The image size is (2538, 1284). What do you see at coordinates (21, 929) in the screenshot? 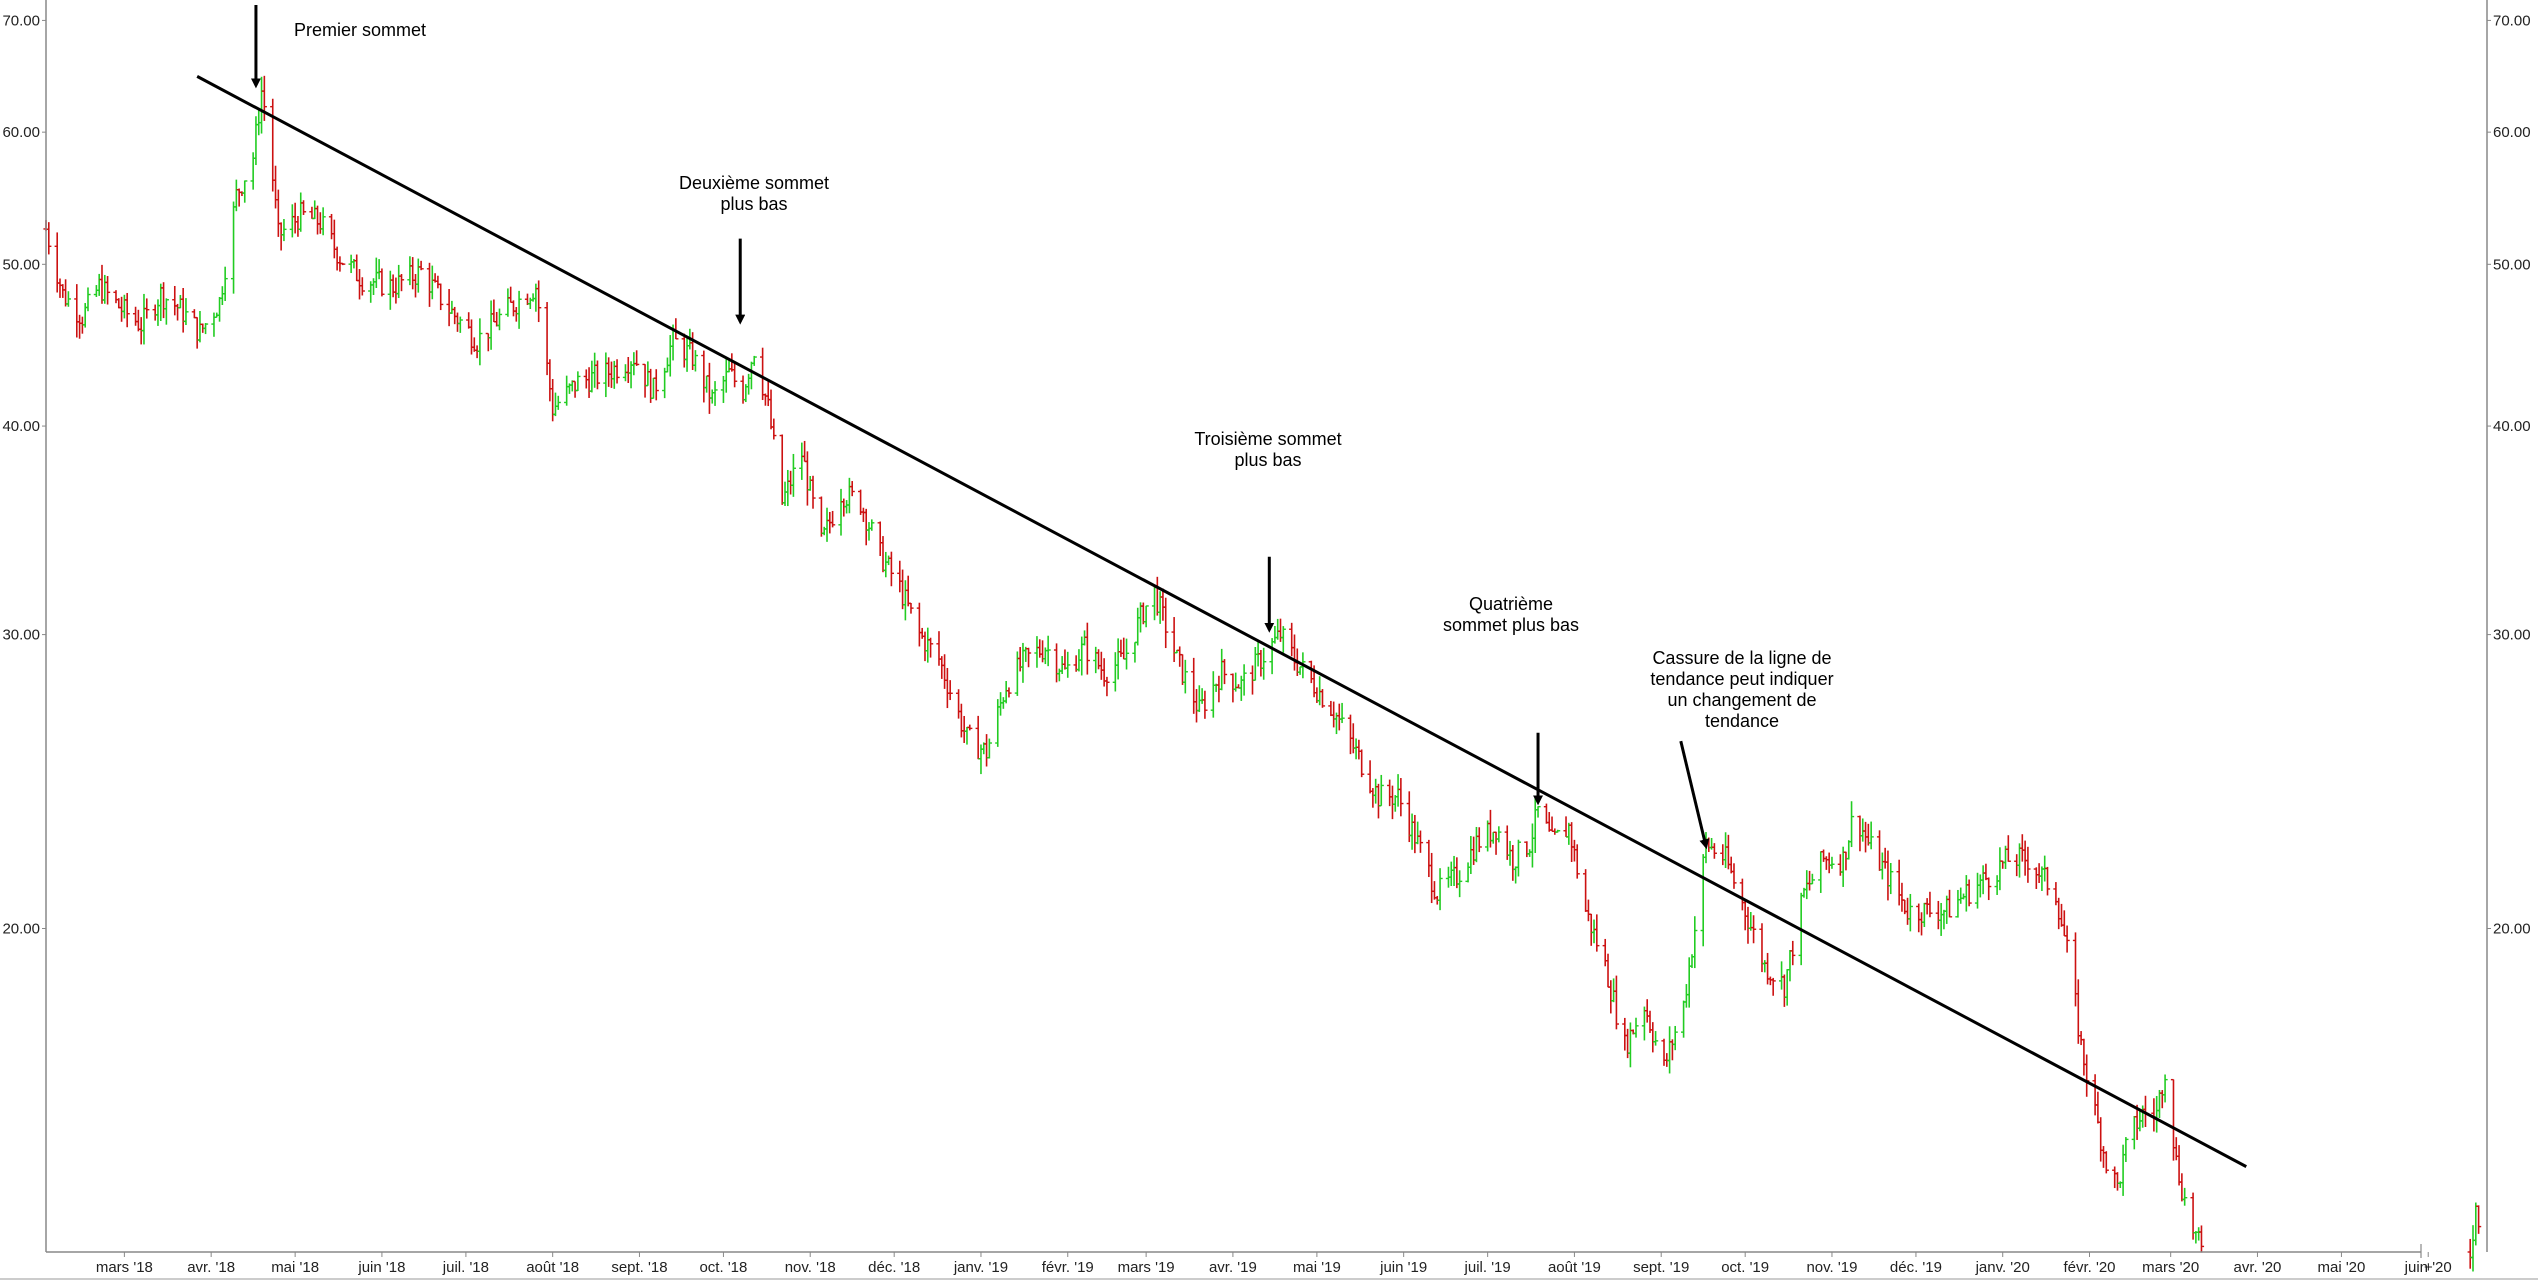
I see `y-tick-label-left: 20.00` at bounding box center [21, 929].